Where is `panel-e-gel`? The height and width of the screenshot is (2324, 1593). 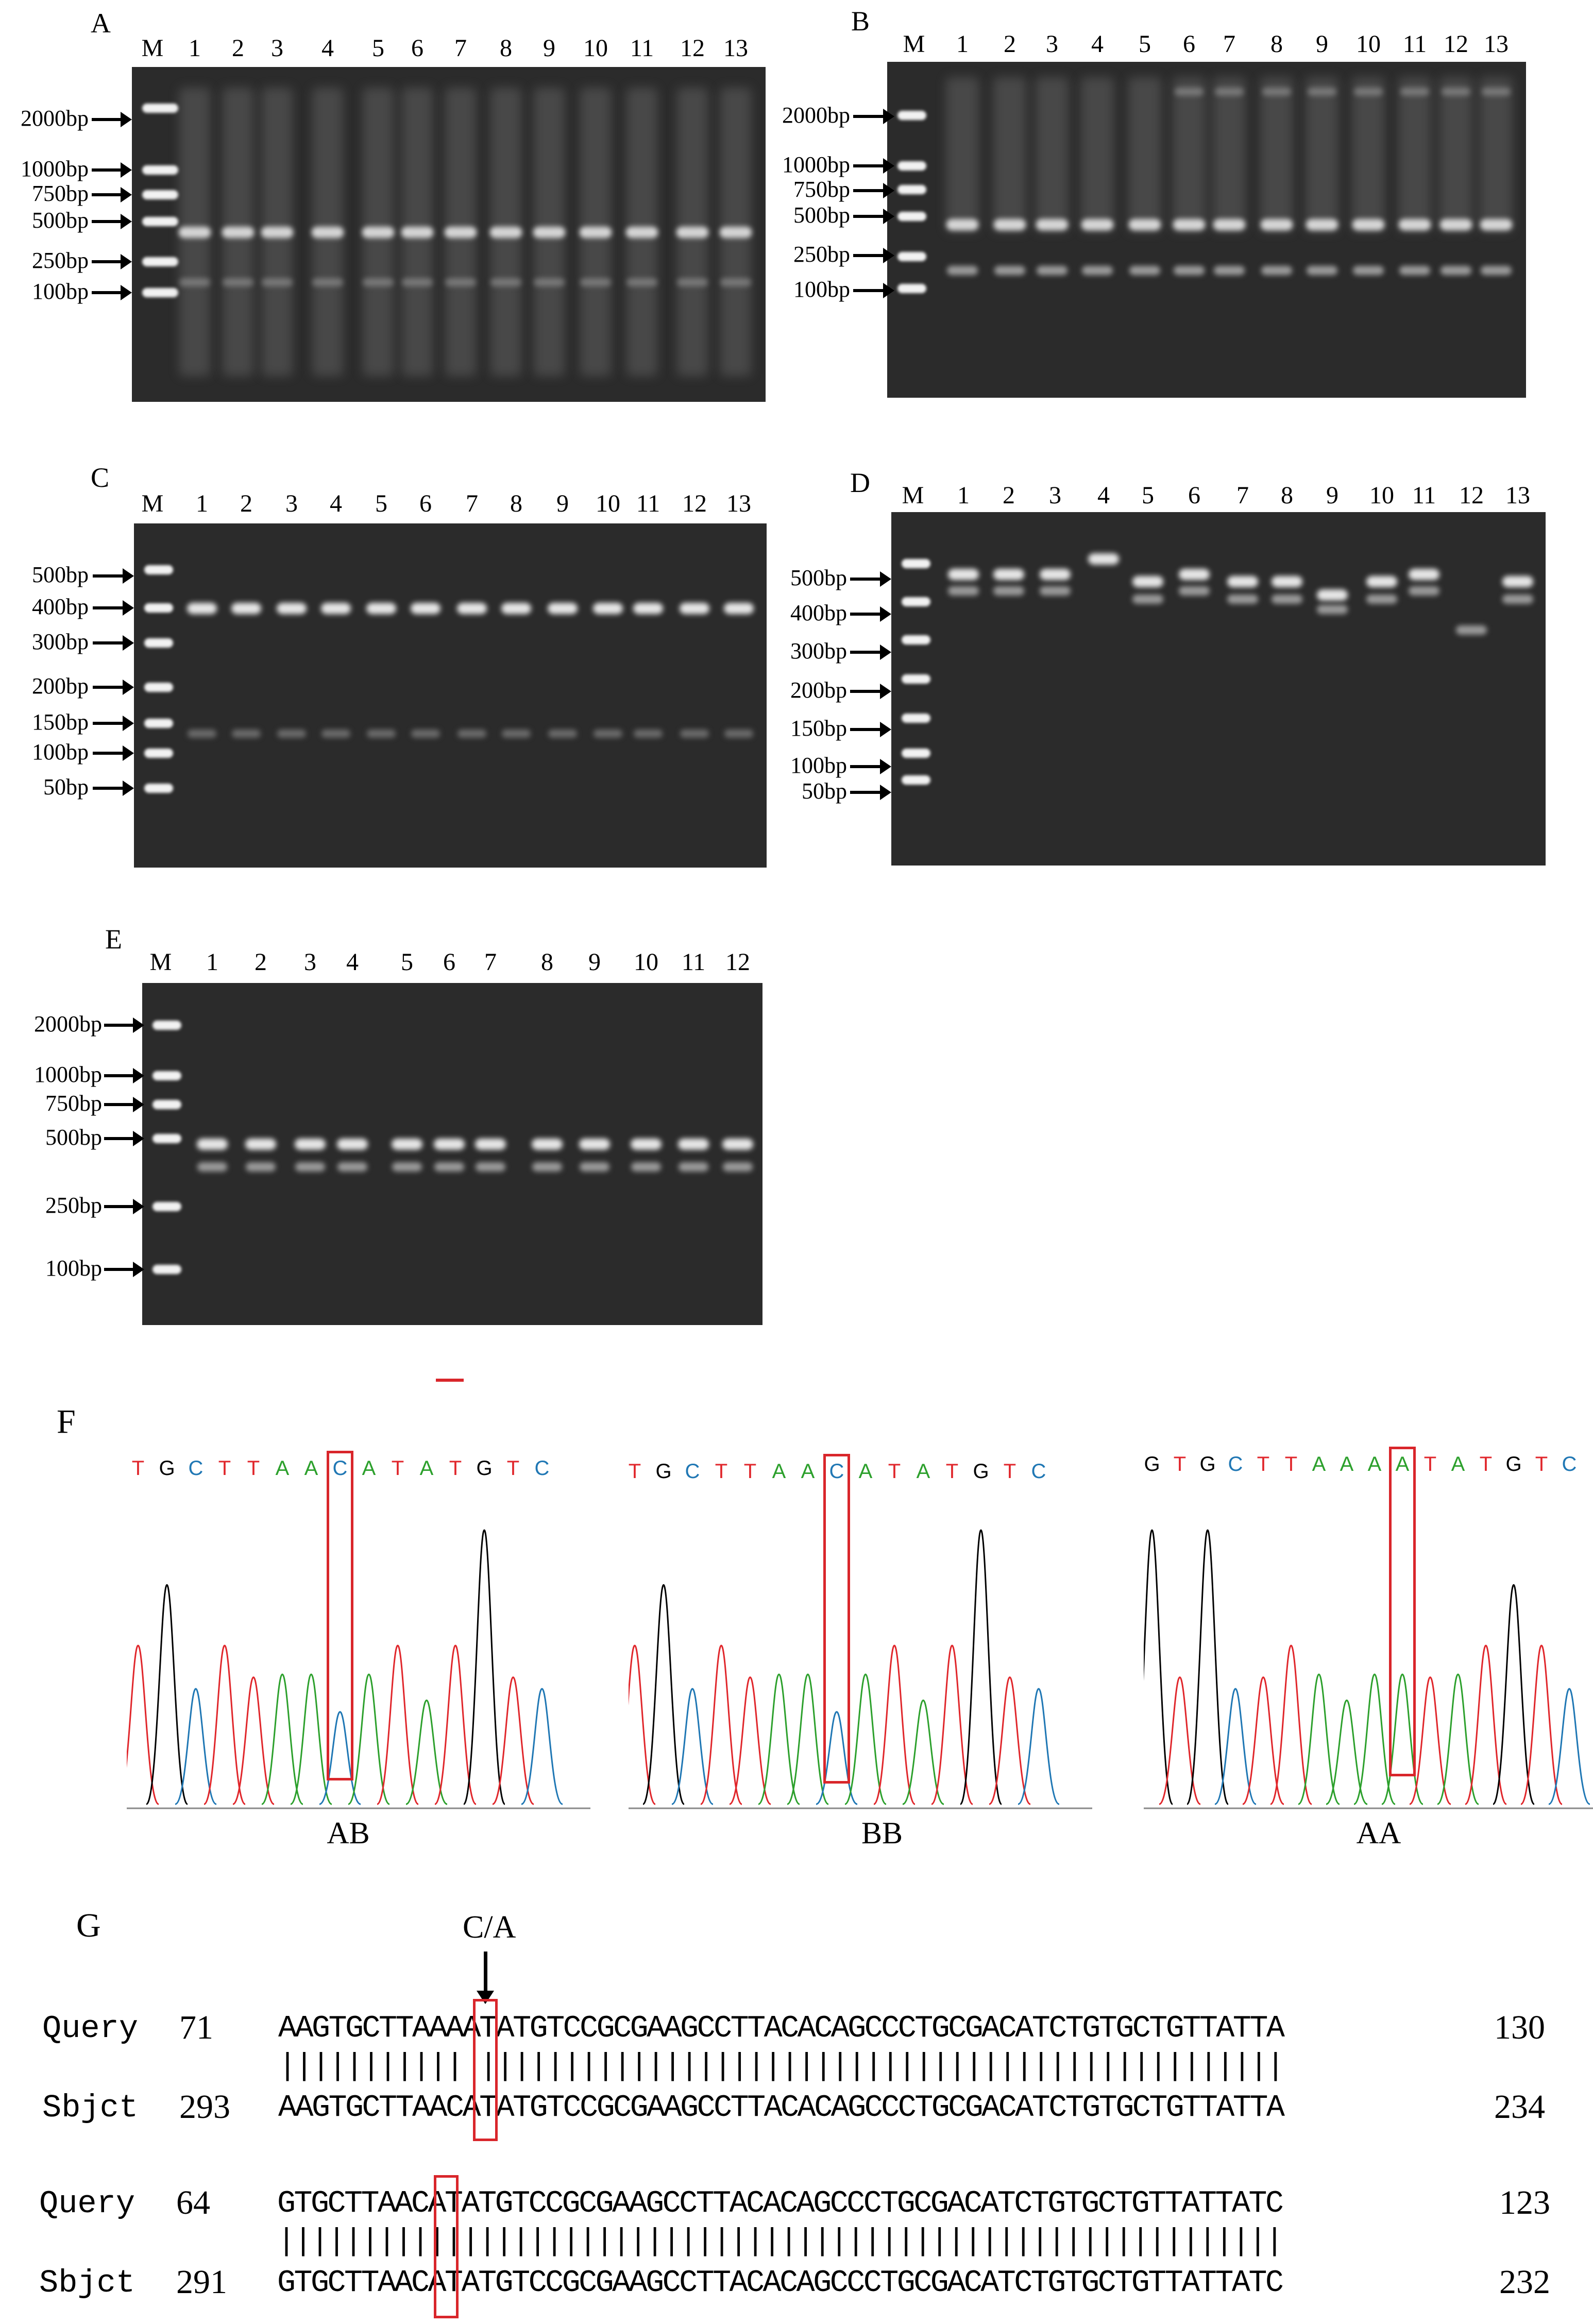 panel-e-gel is located at coordinates (452, 1154).